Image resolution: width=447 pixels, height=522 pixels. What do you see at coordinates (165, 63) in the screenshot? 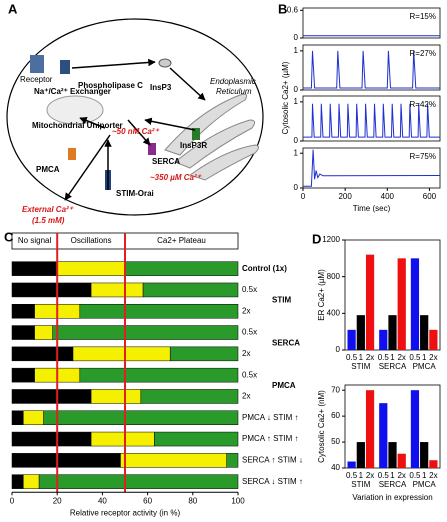
I see `insp3-icon` at bounding box center [165, 63].